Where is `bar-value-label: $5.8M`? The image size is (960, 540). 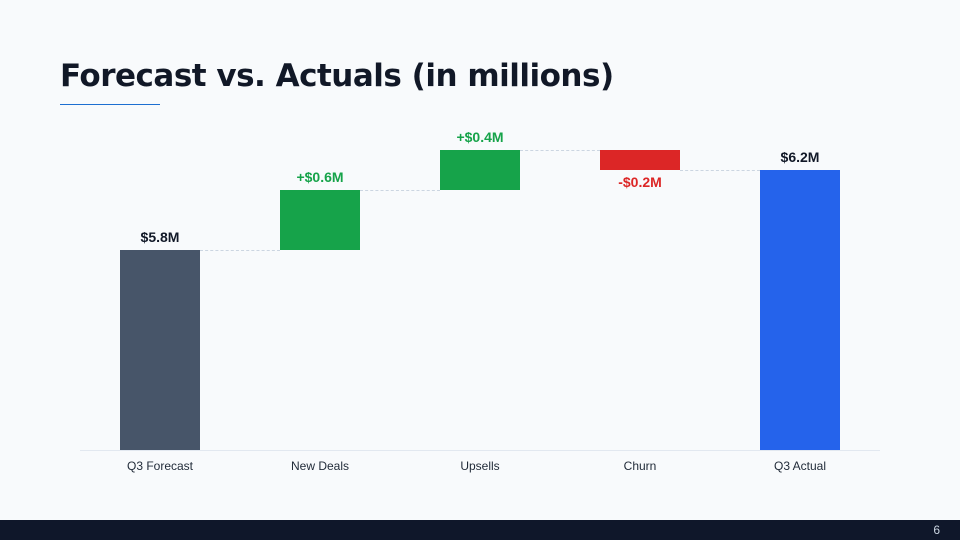 bar-value-label: $5.8M is located at coordinates (160, 237).